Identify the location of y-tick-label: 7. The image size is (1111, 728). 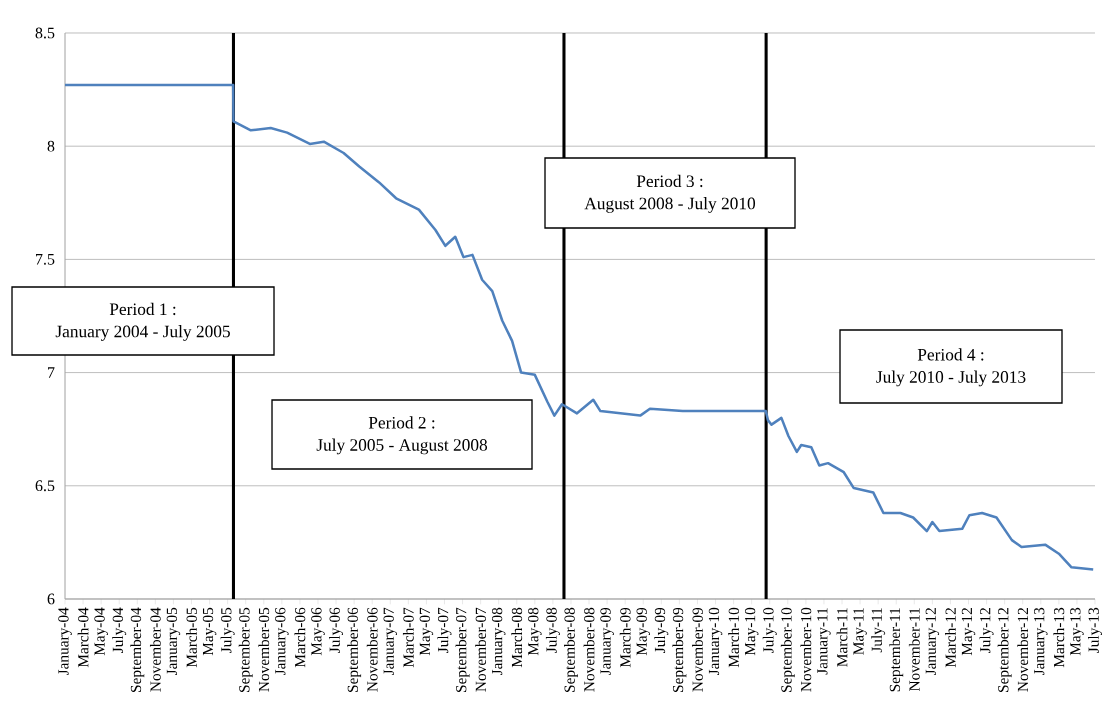
(51, 372).